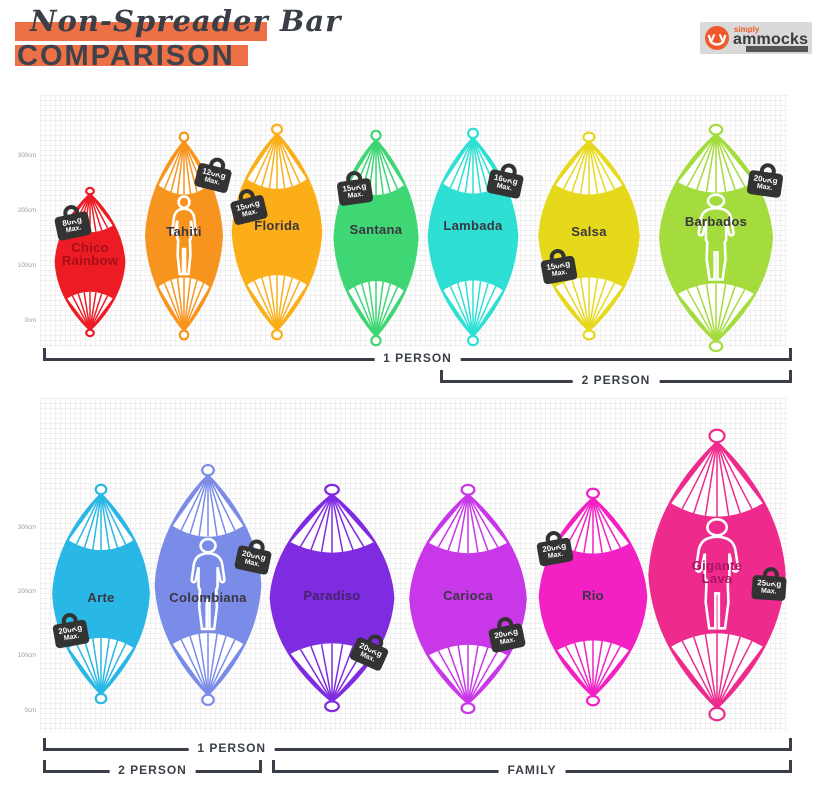 The height and width of the screenshot is (800, 824). Describe the element at coordinates (716, 221) in the screenshot. I see `hammock-name-label: Barbados` at that location.